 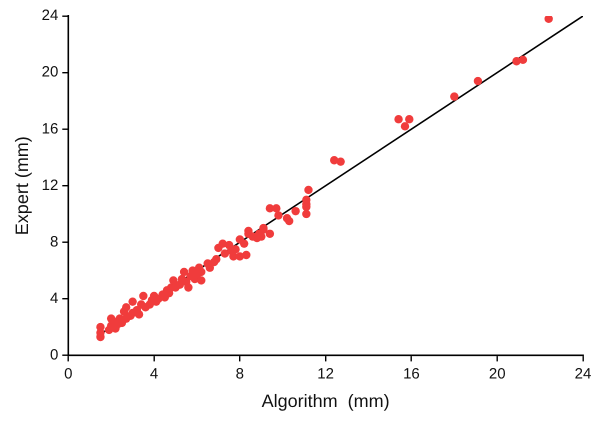 I want to click on x-tick-label: 8, so click(x=240, y=374).